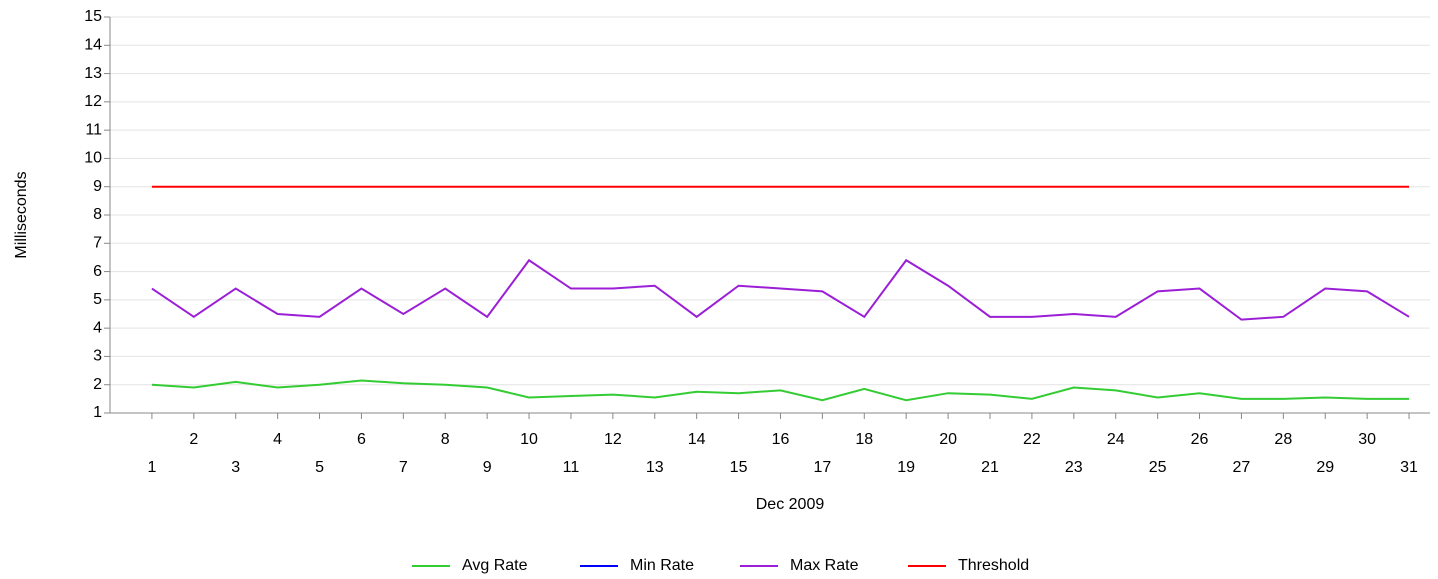 The width and height of the screenshot is (1438, 579). What do you see at coordinates (571, 467) in the screenshot?
I see `x-tick-label: 11` at bounding box center [571, 467].